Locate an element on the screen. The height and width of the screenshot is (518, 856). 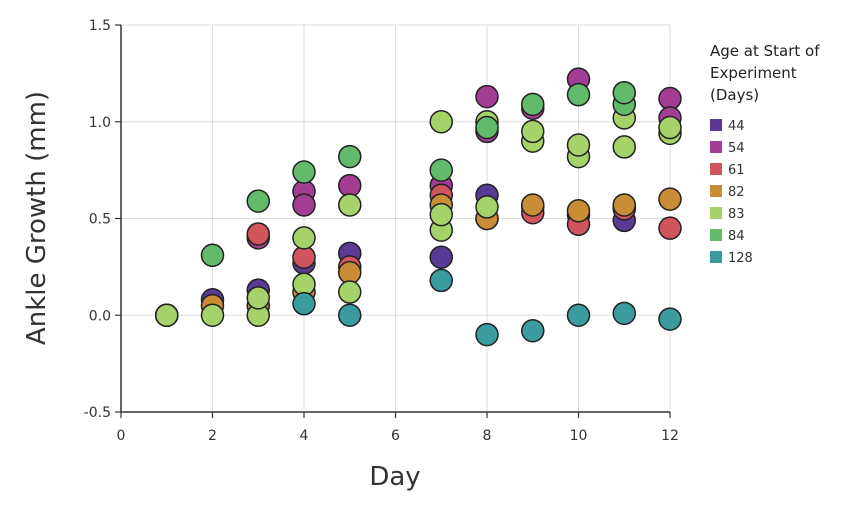
y-tick-label: 0.5 is located at coordinates (100, 220).